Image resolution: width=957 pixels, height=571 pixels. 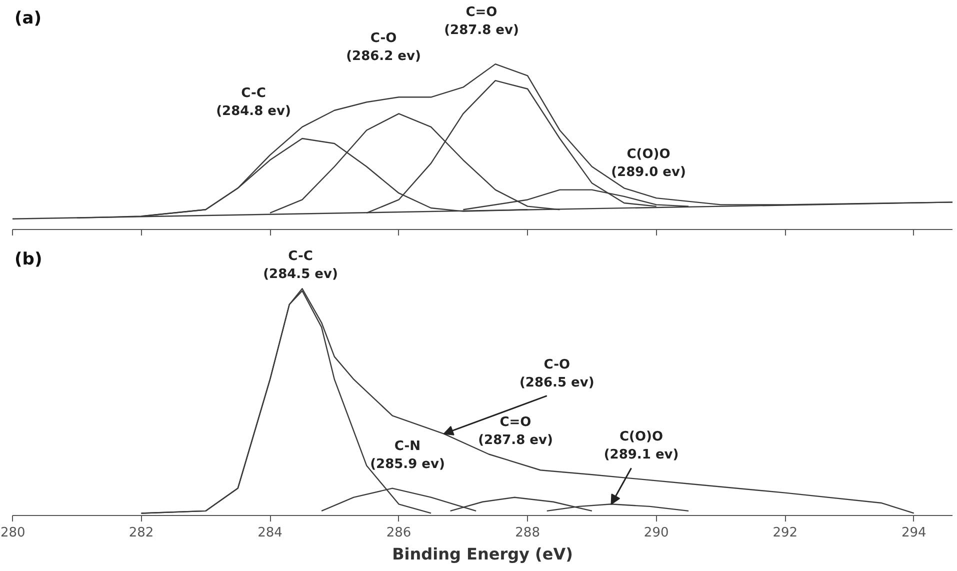 What do you see at coordinates (399, 533) in the screenshot?
I see `x-tick-label: 286` at bounding box center [399, 533].